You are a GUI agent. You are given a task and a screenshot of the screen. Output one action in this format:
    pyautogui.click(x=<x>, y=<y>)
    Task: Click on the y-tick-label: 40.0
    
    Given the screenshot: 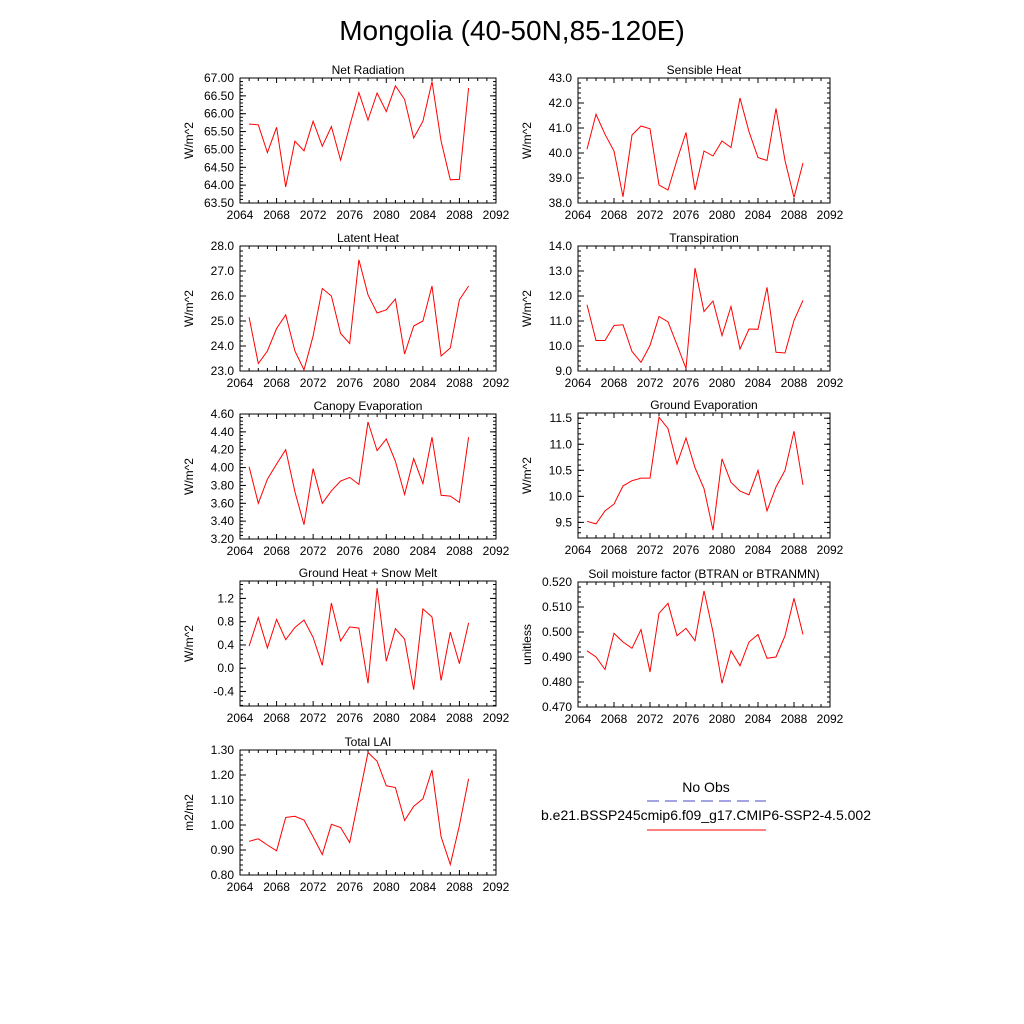 What is the action you would take?
    pyautogui.click(x=561, y=153)
    